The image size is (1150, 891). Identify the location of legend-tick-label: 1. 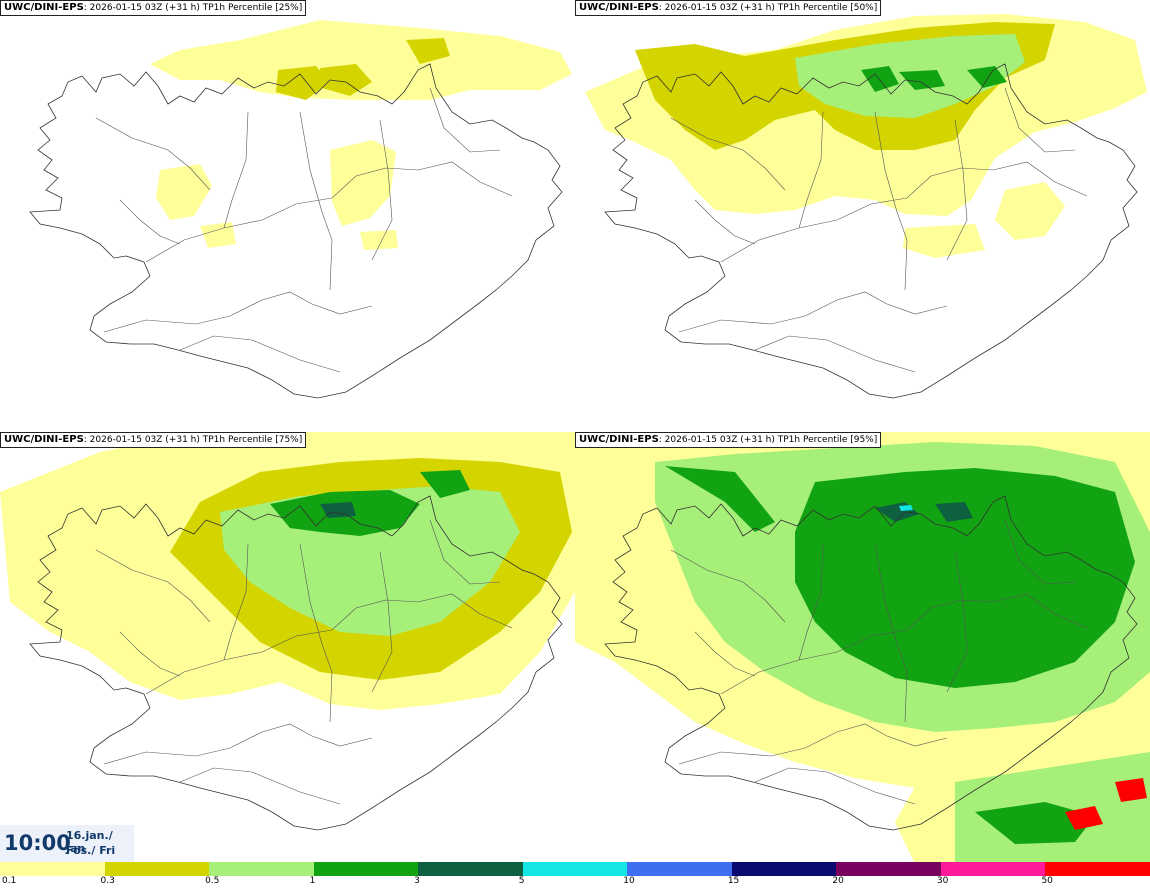
(312, 881).